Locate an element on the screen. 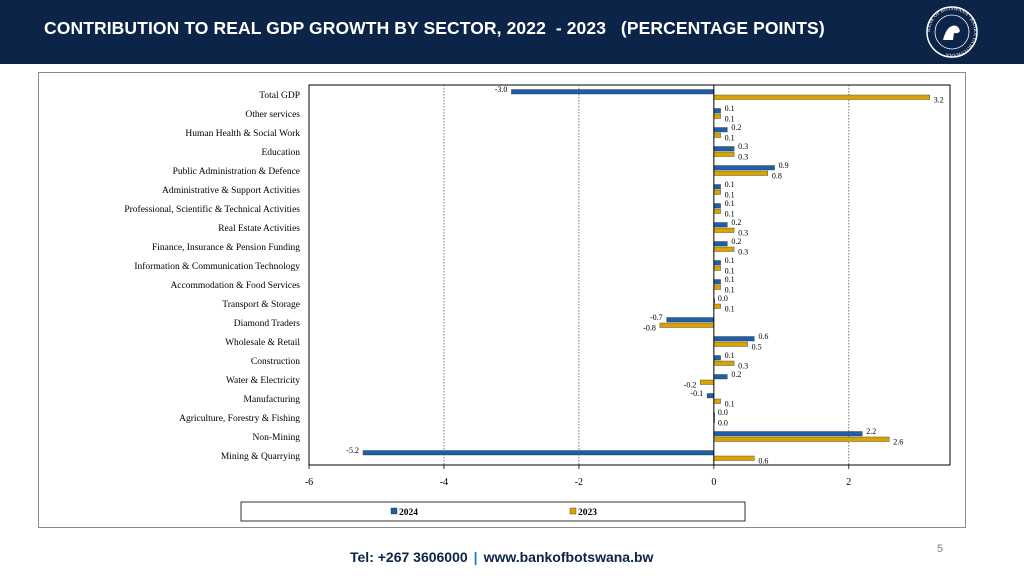 The height and width of the screenshot is (576, 1024). legend-label-2023: 2023 is located at coordinates (587, 513).